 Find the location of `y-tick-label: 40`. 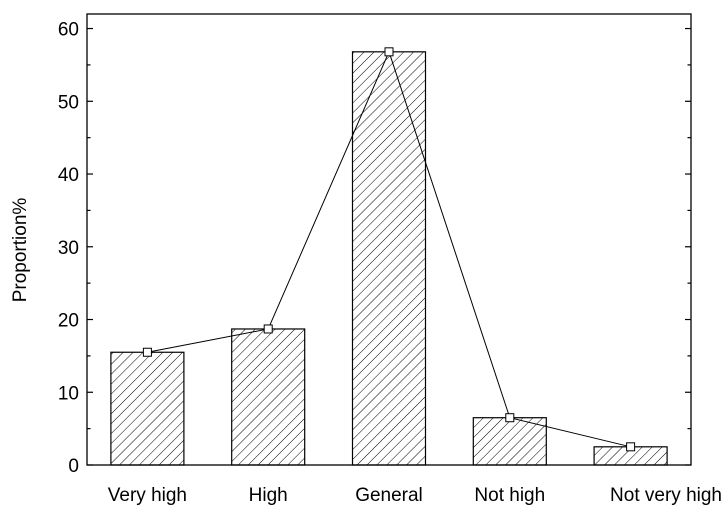

y-tick-label: 40 is located at coordinates (68, 175).